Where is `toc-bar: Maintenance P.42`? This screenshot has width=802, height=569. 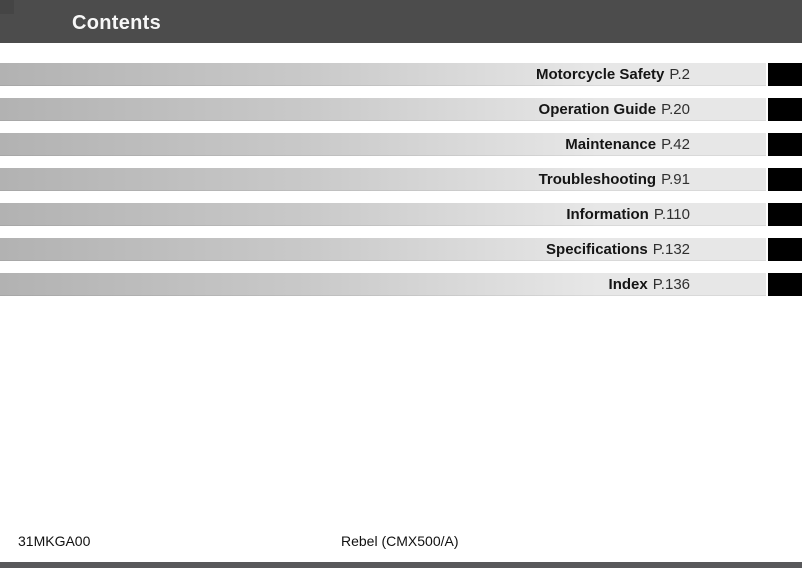 toc-bar: Maintenance P.42 is located at coordinates (383, 144).